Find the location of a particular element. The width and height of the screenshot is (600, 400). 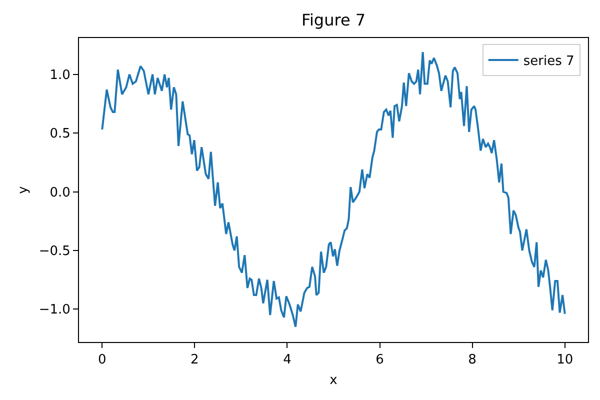

y-tick-label: 0.0 is located at coordinates (60, 192).